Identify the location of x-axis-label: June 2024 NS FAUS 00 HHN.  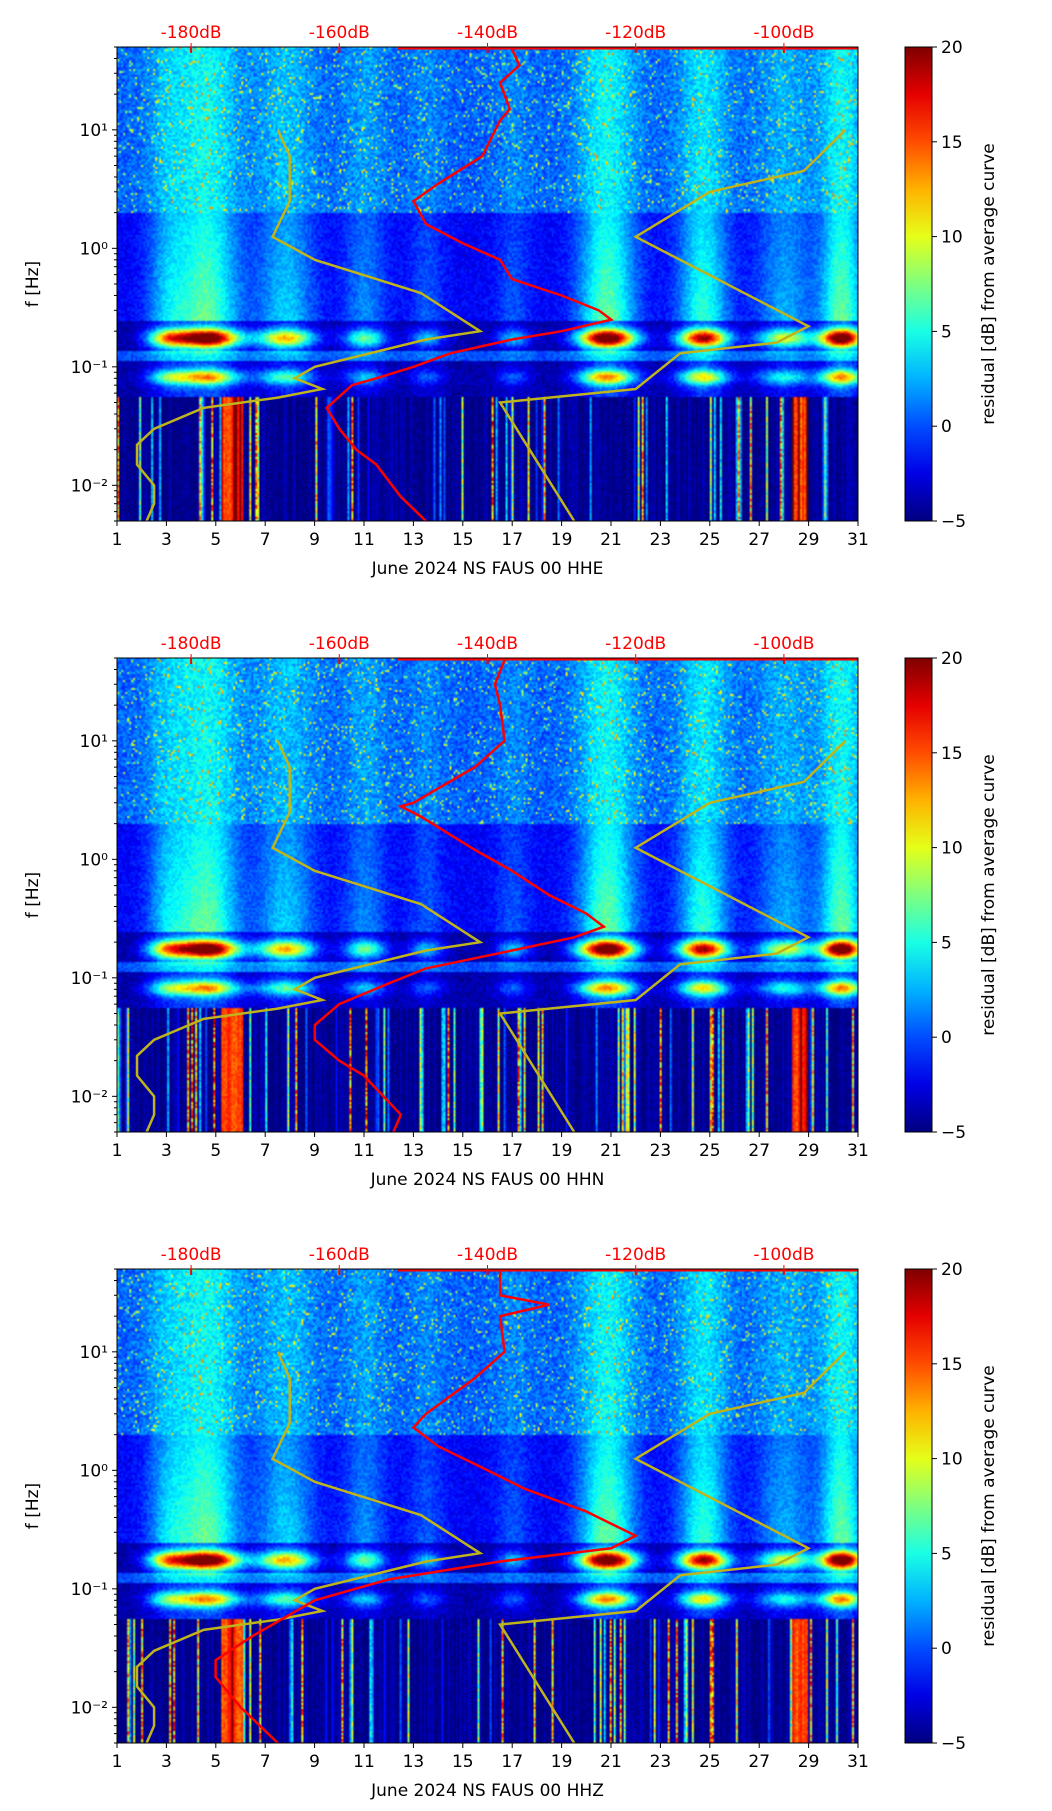
(487, 1180).